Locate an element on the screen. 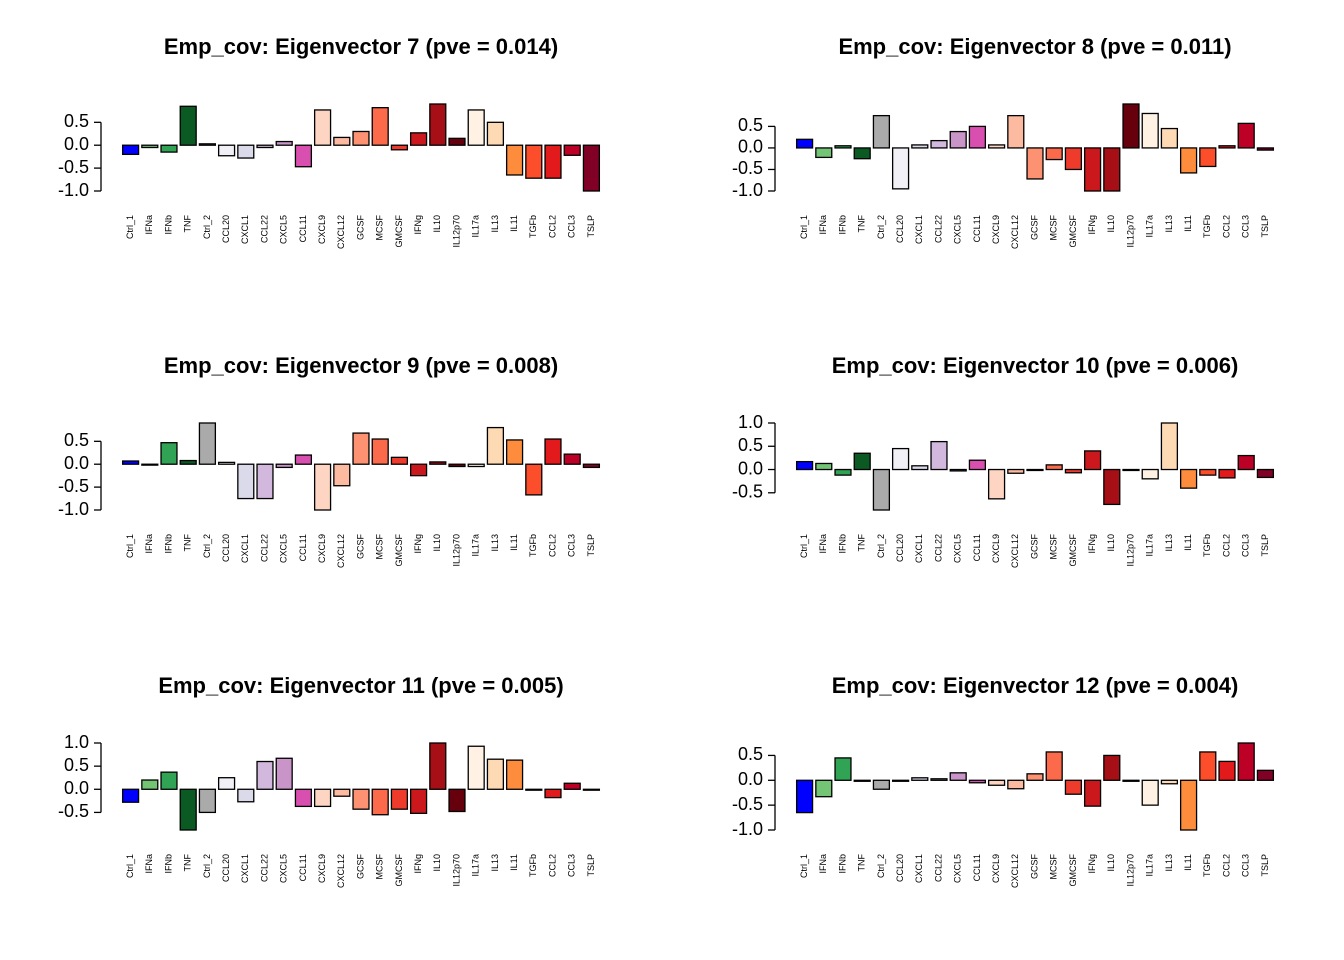 The height and width of the screenshot is (960, 1344). x-tick-label: CCL22 is located at coordinates (264, 548).